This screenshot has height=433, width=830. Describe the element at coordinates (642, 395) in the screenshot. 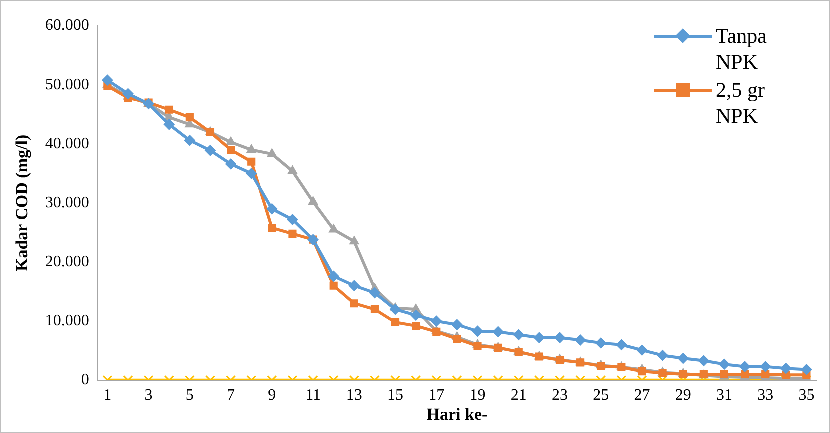

I see `x-tick-label: 27` at that location.